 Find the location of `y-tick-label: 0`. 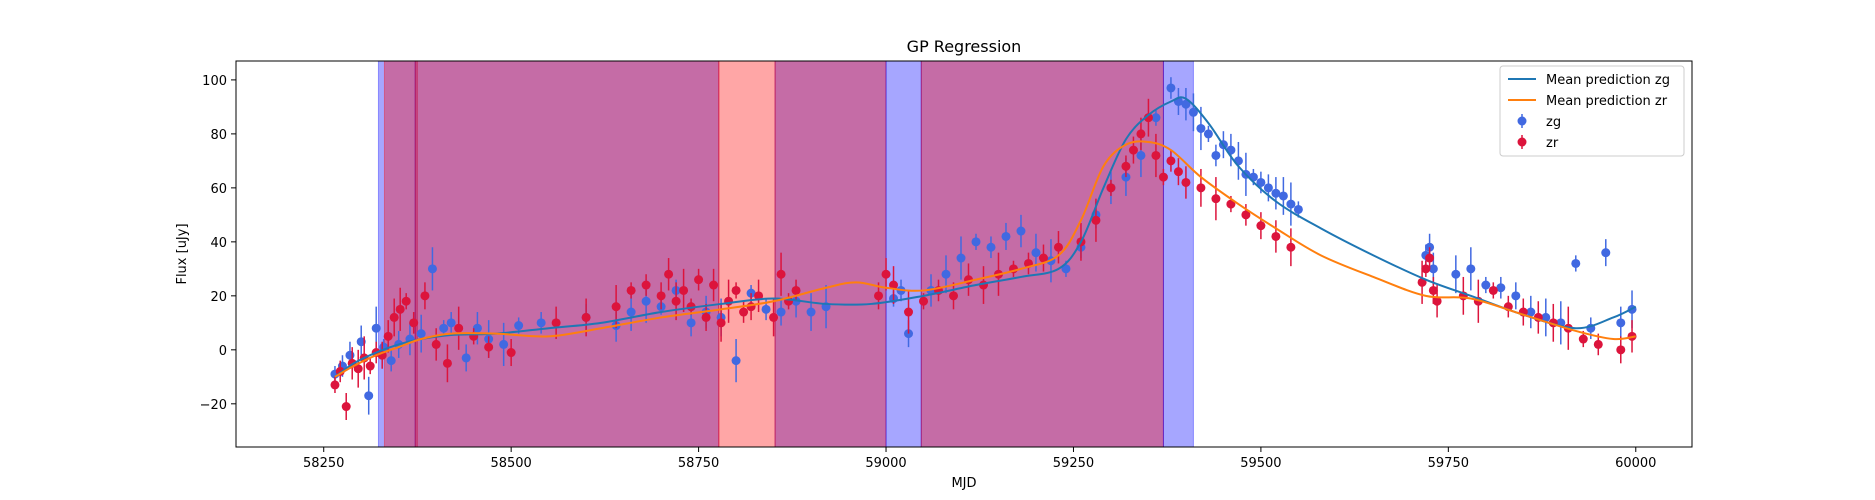

y-tick-label: 0 is located at coordinates (223, 351).